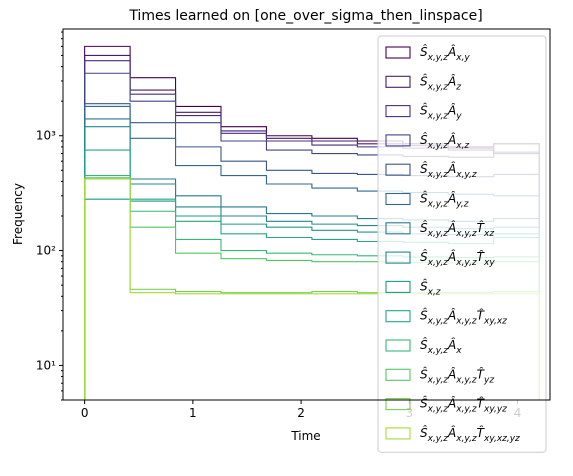 The width and height of the screenshot is (573, 476). Describe the element at coordinates (448, 170) in the screenshot. I see `legend-label-4: Ŝx,y,zÂx,y,z` at that location.